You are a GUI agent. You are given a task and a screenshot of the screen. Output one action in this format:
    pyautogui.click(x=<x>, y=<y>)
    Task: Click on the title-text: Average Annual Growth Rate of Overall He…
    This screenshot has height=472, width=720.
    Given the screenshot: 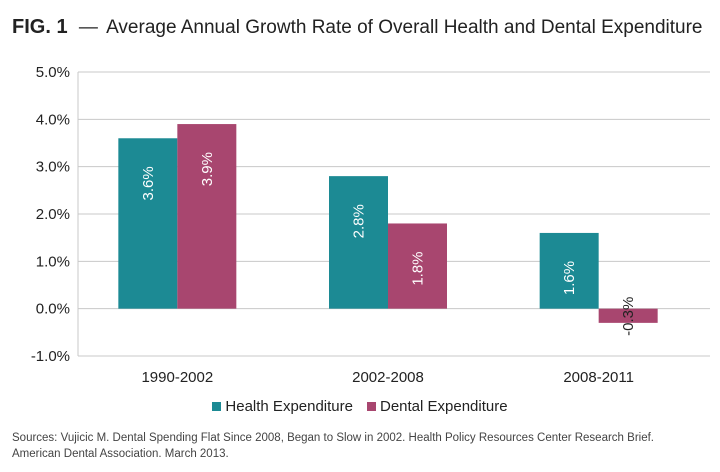 What is the action you would take?
    pyautogui.click(x=404, y=27)
    